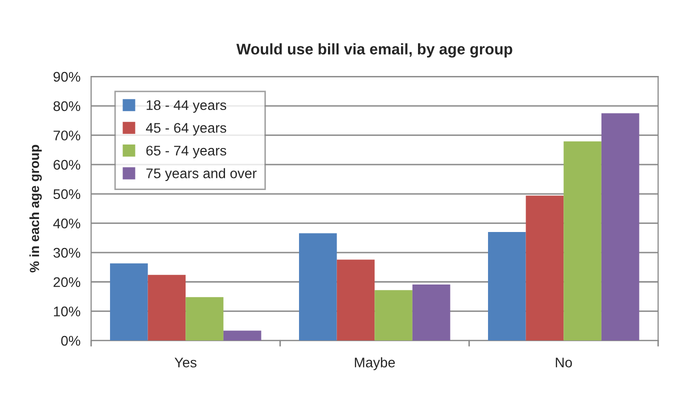 The height and width of the screenshot is (403, 675). I want to click on y-tick-label: 60%, so click(67, 165).